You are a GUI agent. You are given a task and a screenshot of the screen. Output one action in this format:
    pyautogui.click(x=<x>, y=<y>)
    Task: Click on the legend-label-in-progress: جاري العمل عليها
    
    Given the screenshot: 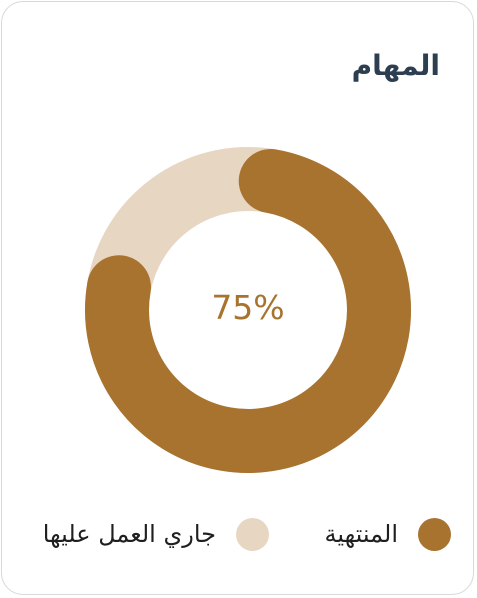 What is the action you would take?
    pyautogui.click(x=129, y=534)
    